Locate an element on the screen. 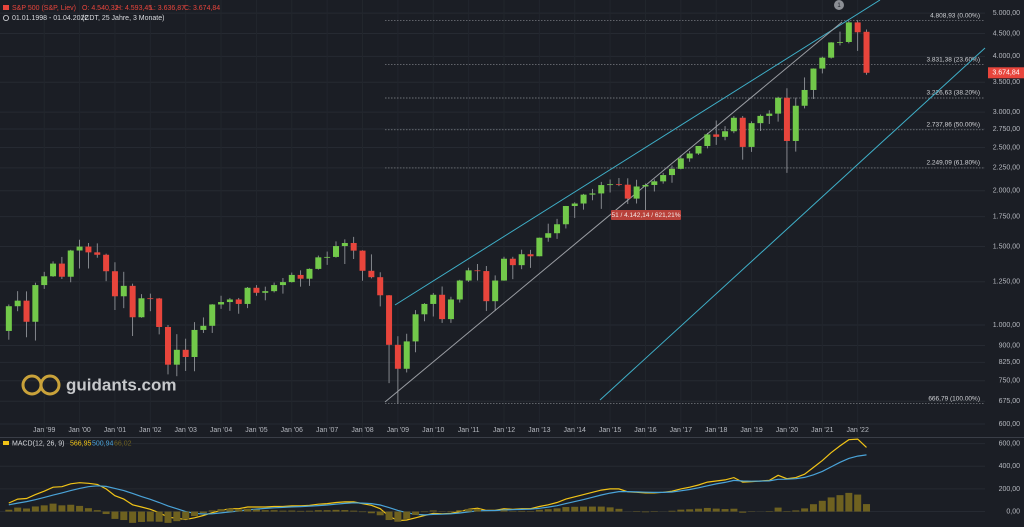 The width and height of the screenshot is (1024, 527). y-tick-label: 400,00 is located at coordinates (1010, 466).